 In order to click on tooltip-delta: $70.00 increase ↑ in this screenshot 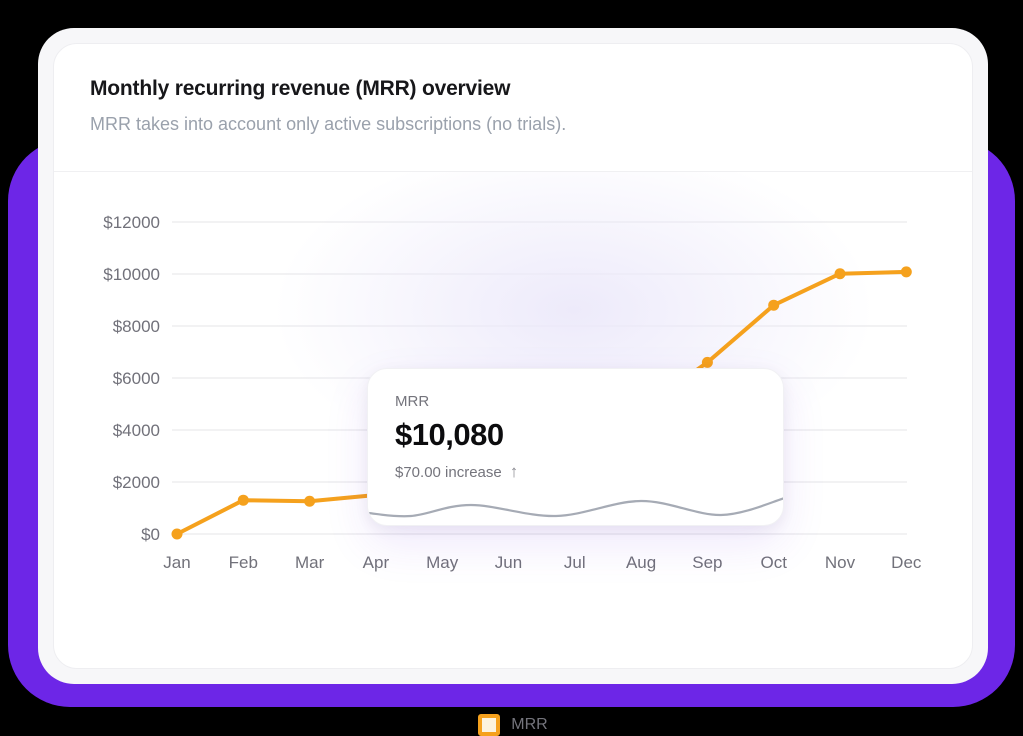, I will do `click(589, 472)`.